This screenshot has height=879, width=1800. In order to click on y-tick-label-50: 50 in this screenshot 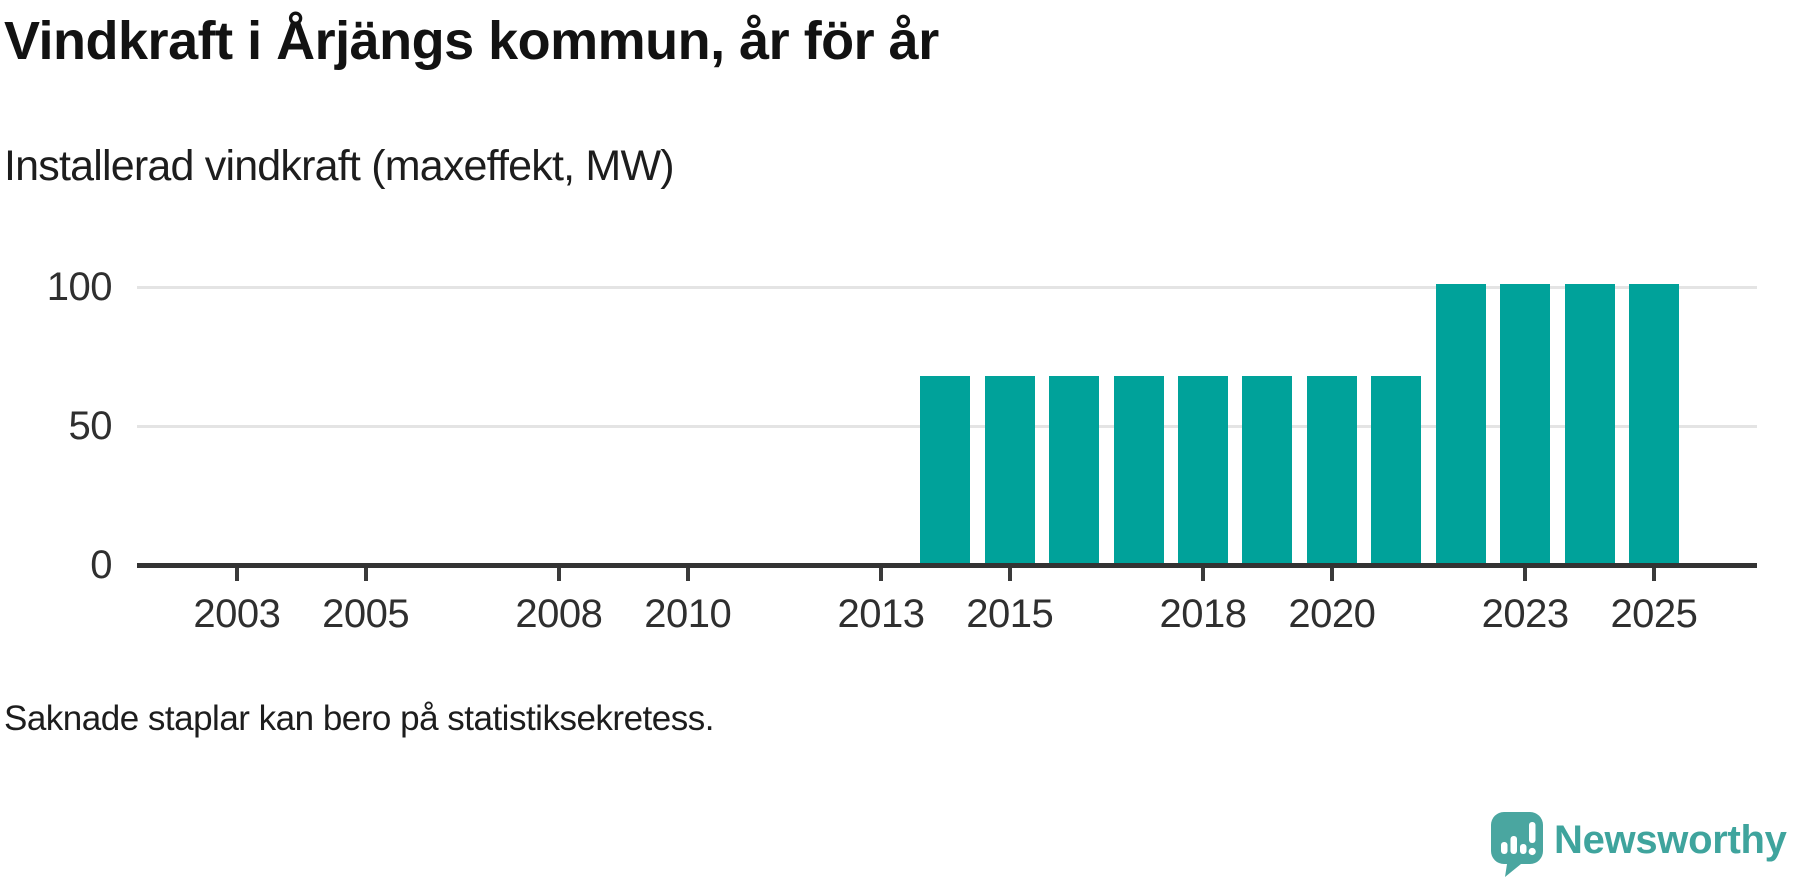, I will do `click(90, 426)`.